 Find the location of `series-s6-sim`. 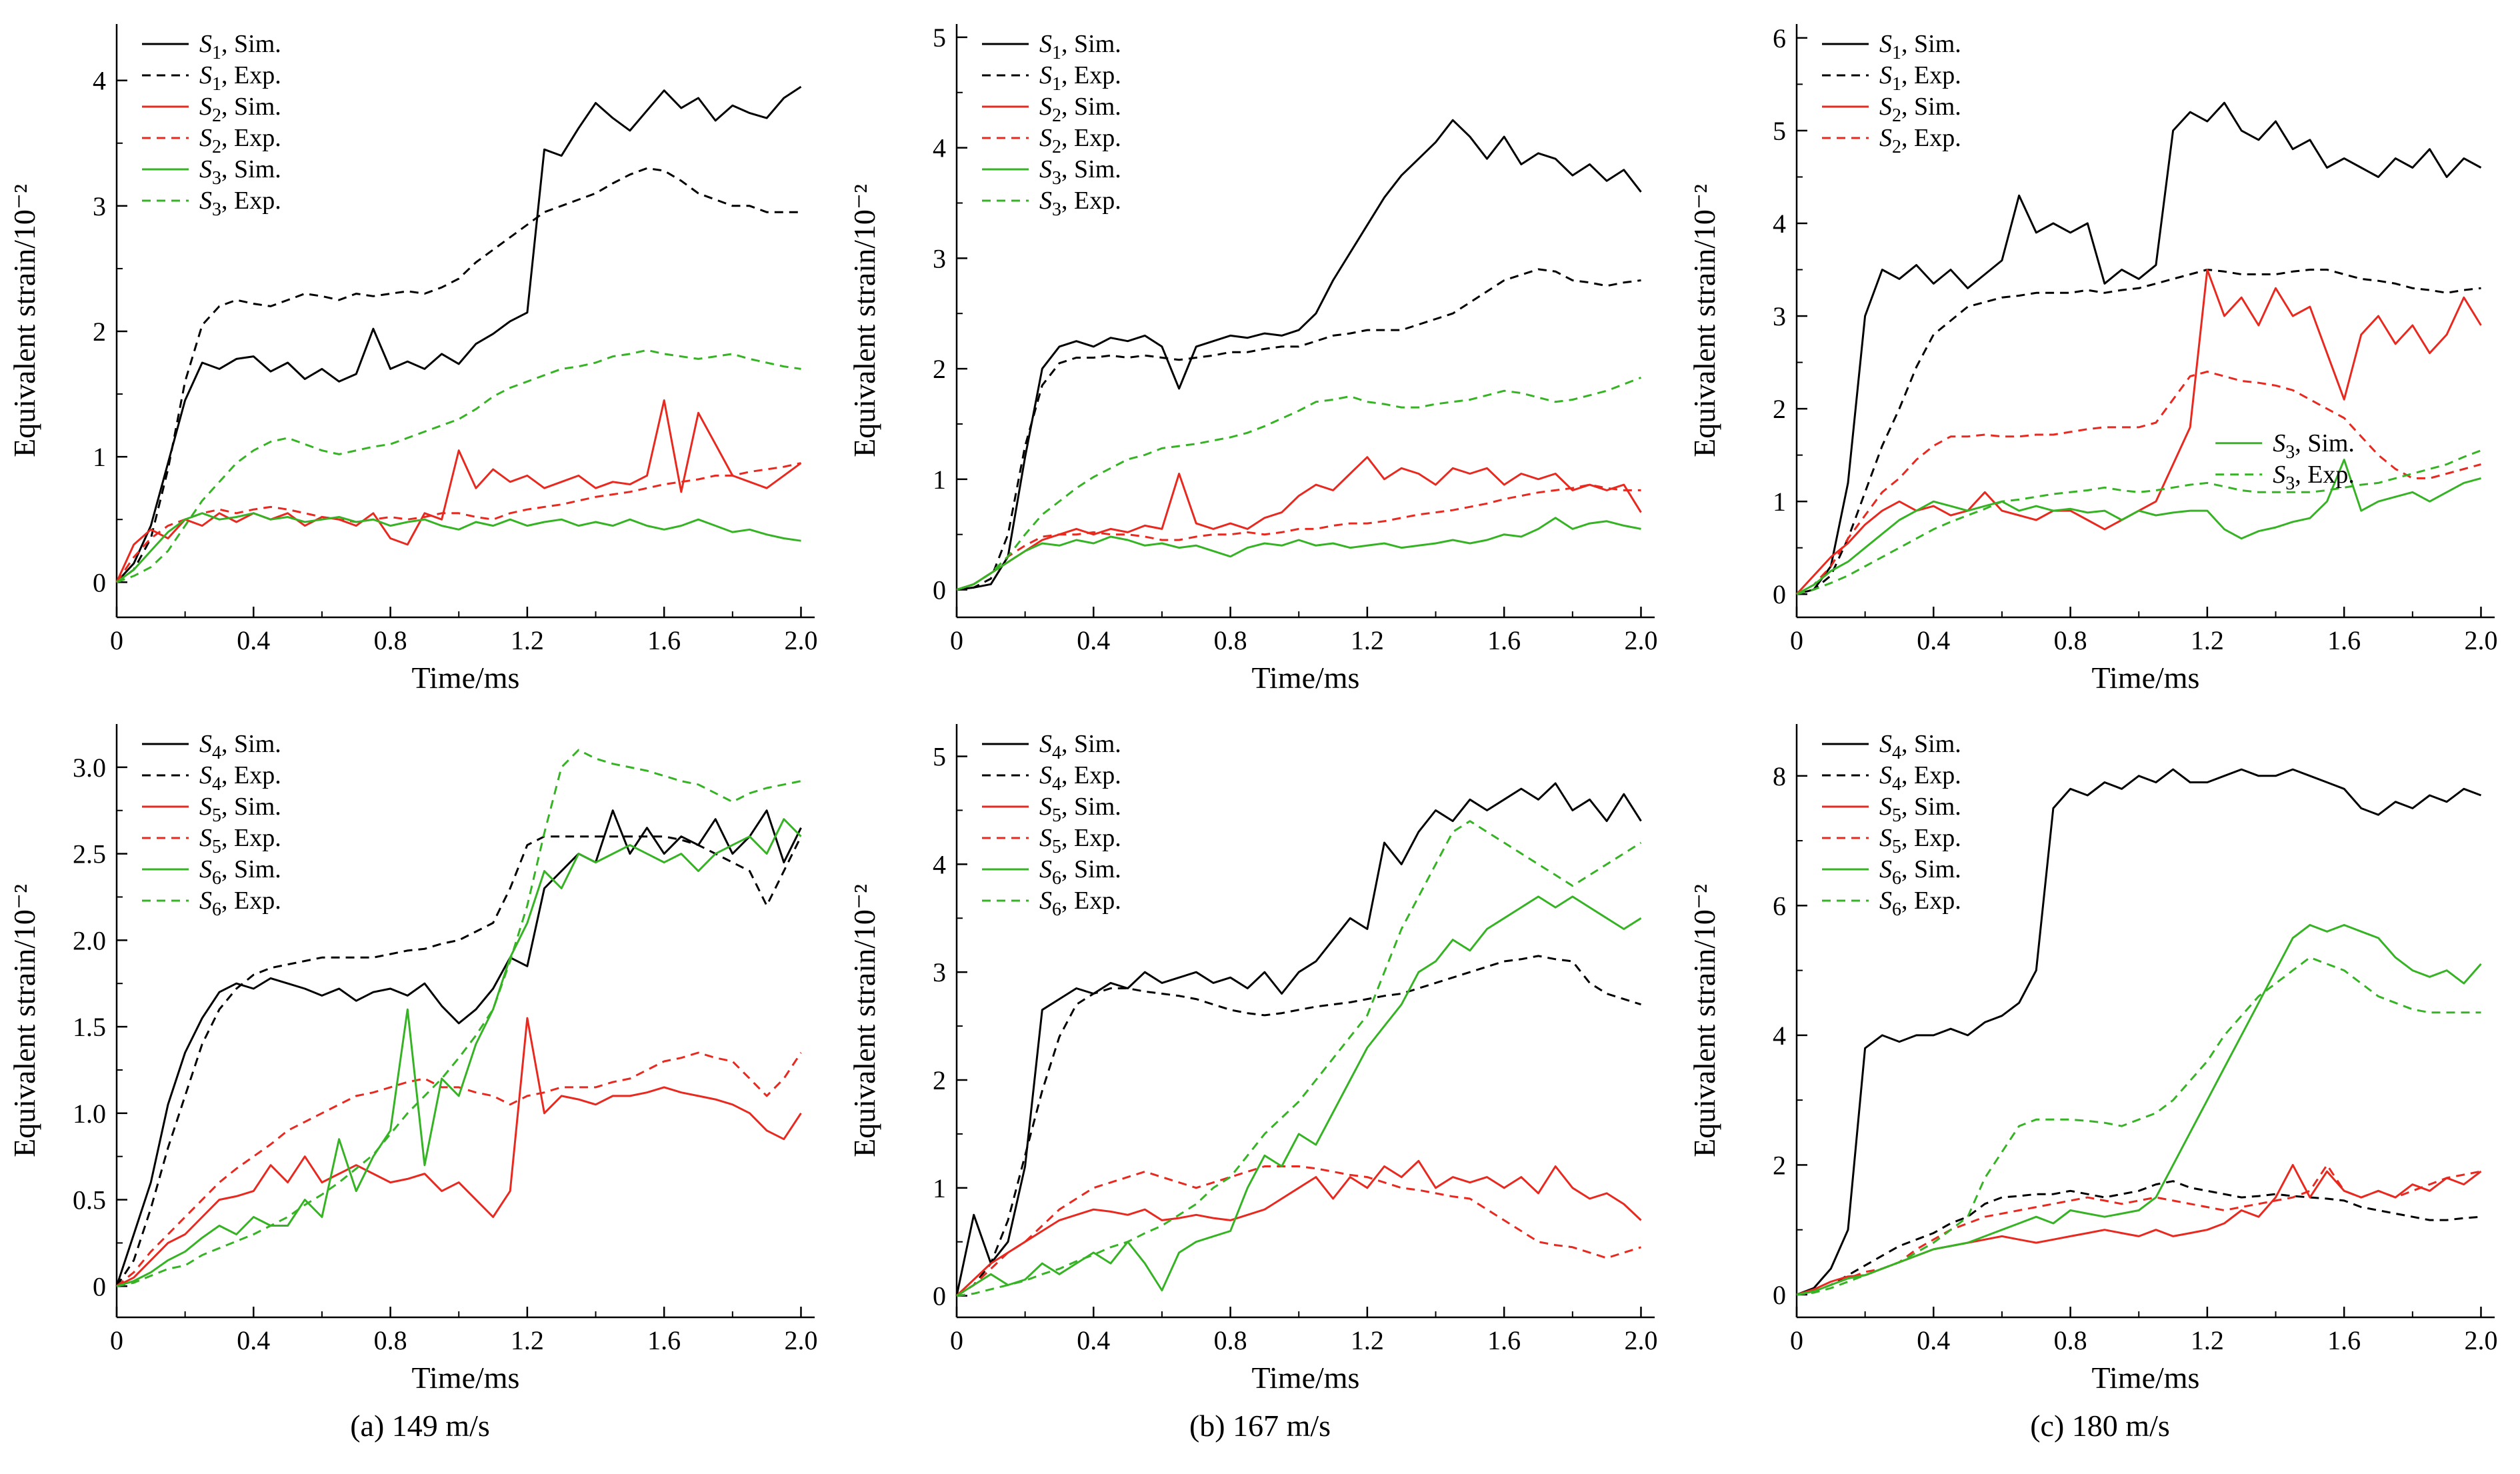

series-s6-sim is located at coordinates (1299, 1096).